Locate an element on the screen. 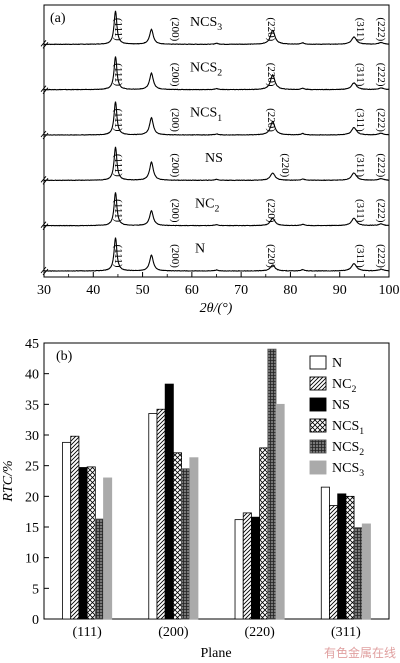  y-tick-label: 45 is located at coordinates (32, 344).